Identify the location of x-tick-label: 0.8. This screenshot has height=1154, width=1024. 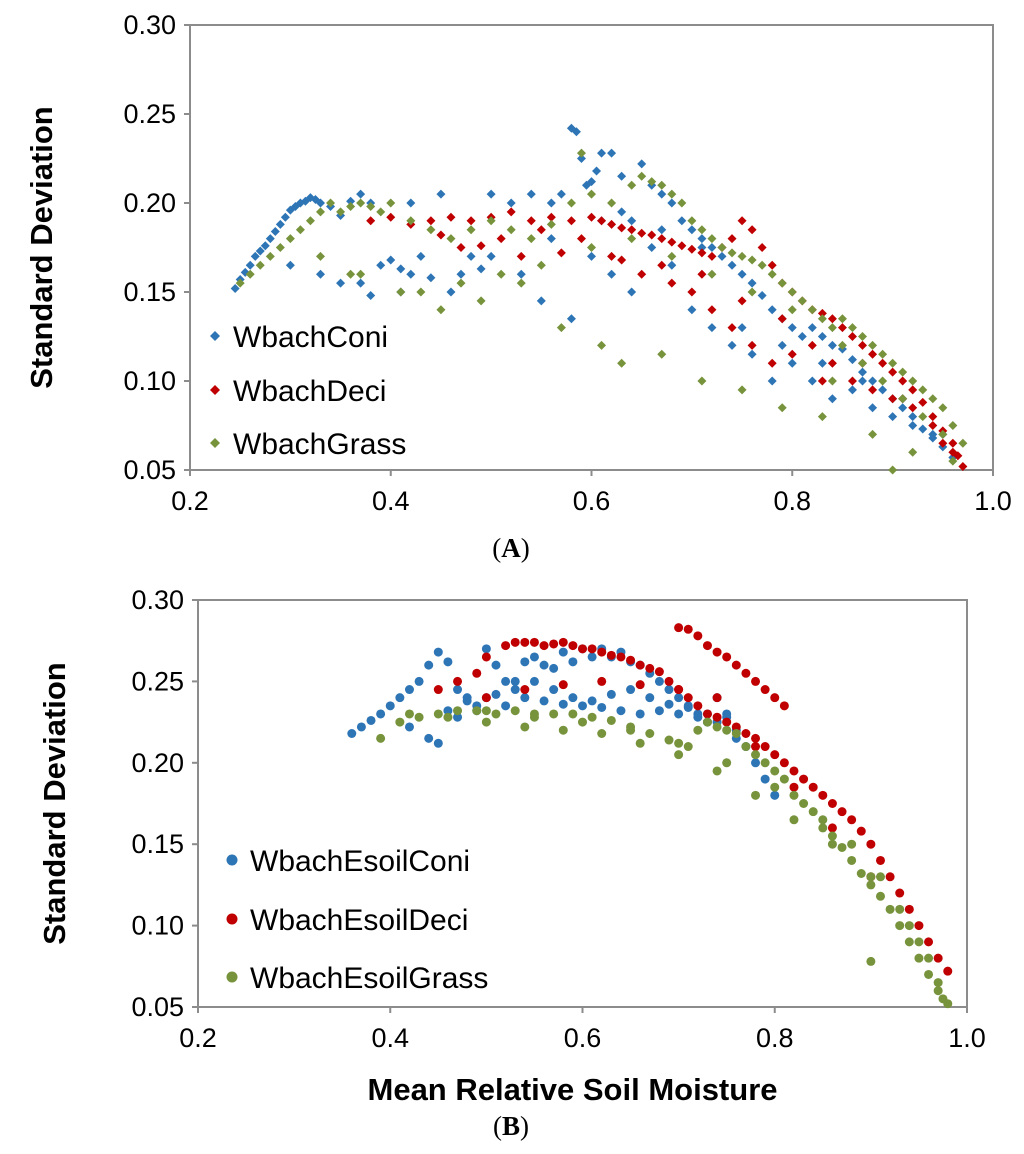
(775, 1038).